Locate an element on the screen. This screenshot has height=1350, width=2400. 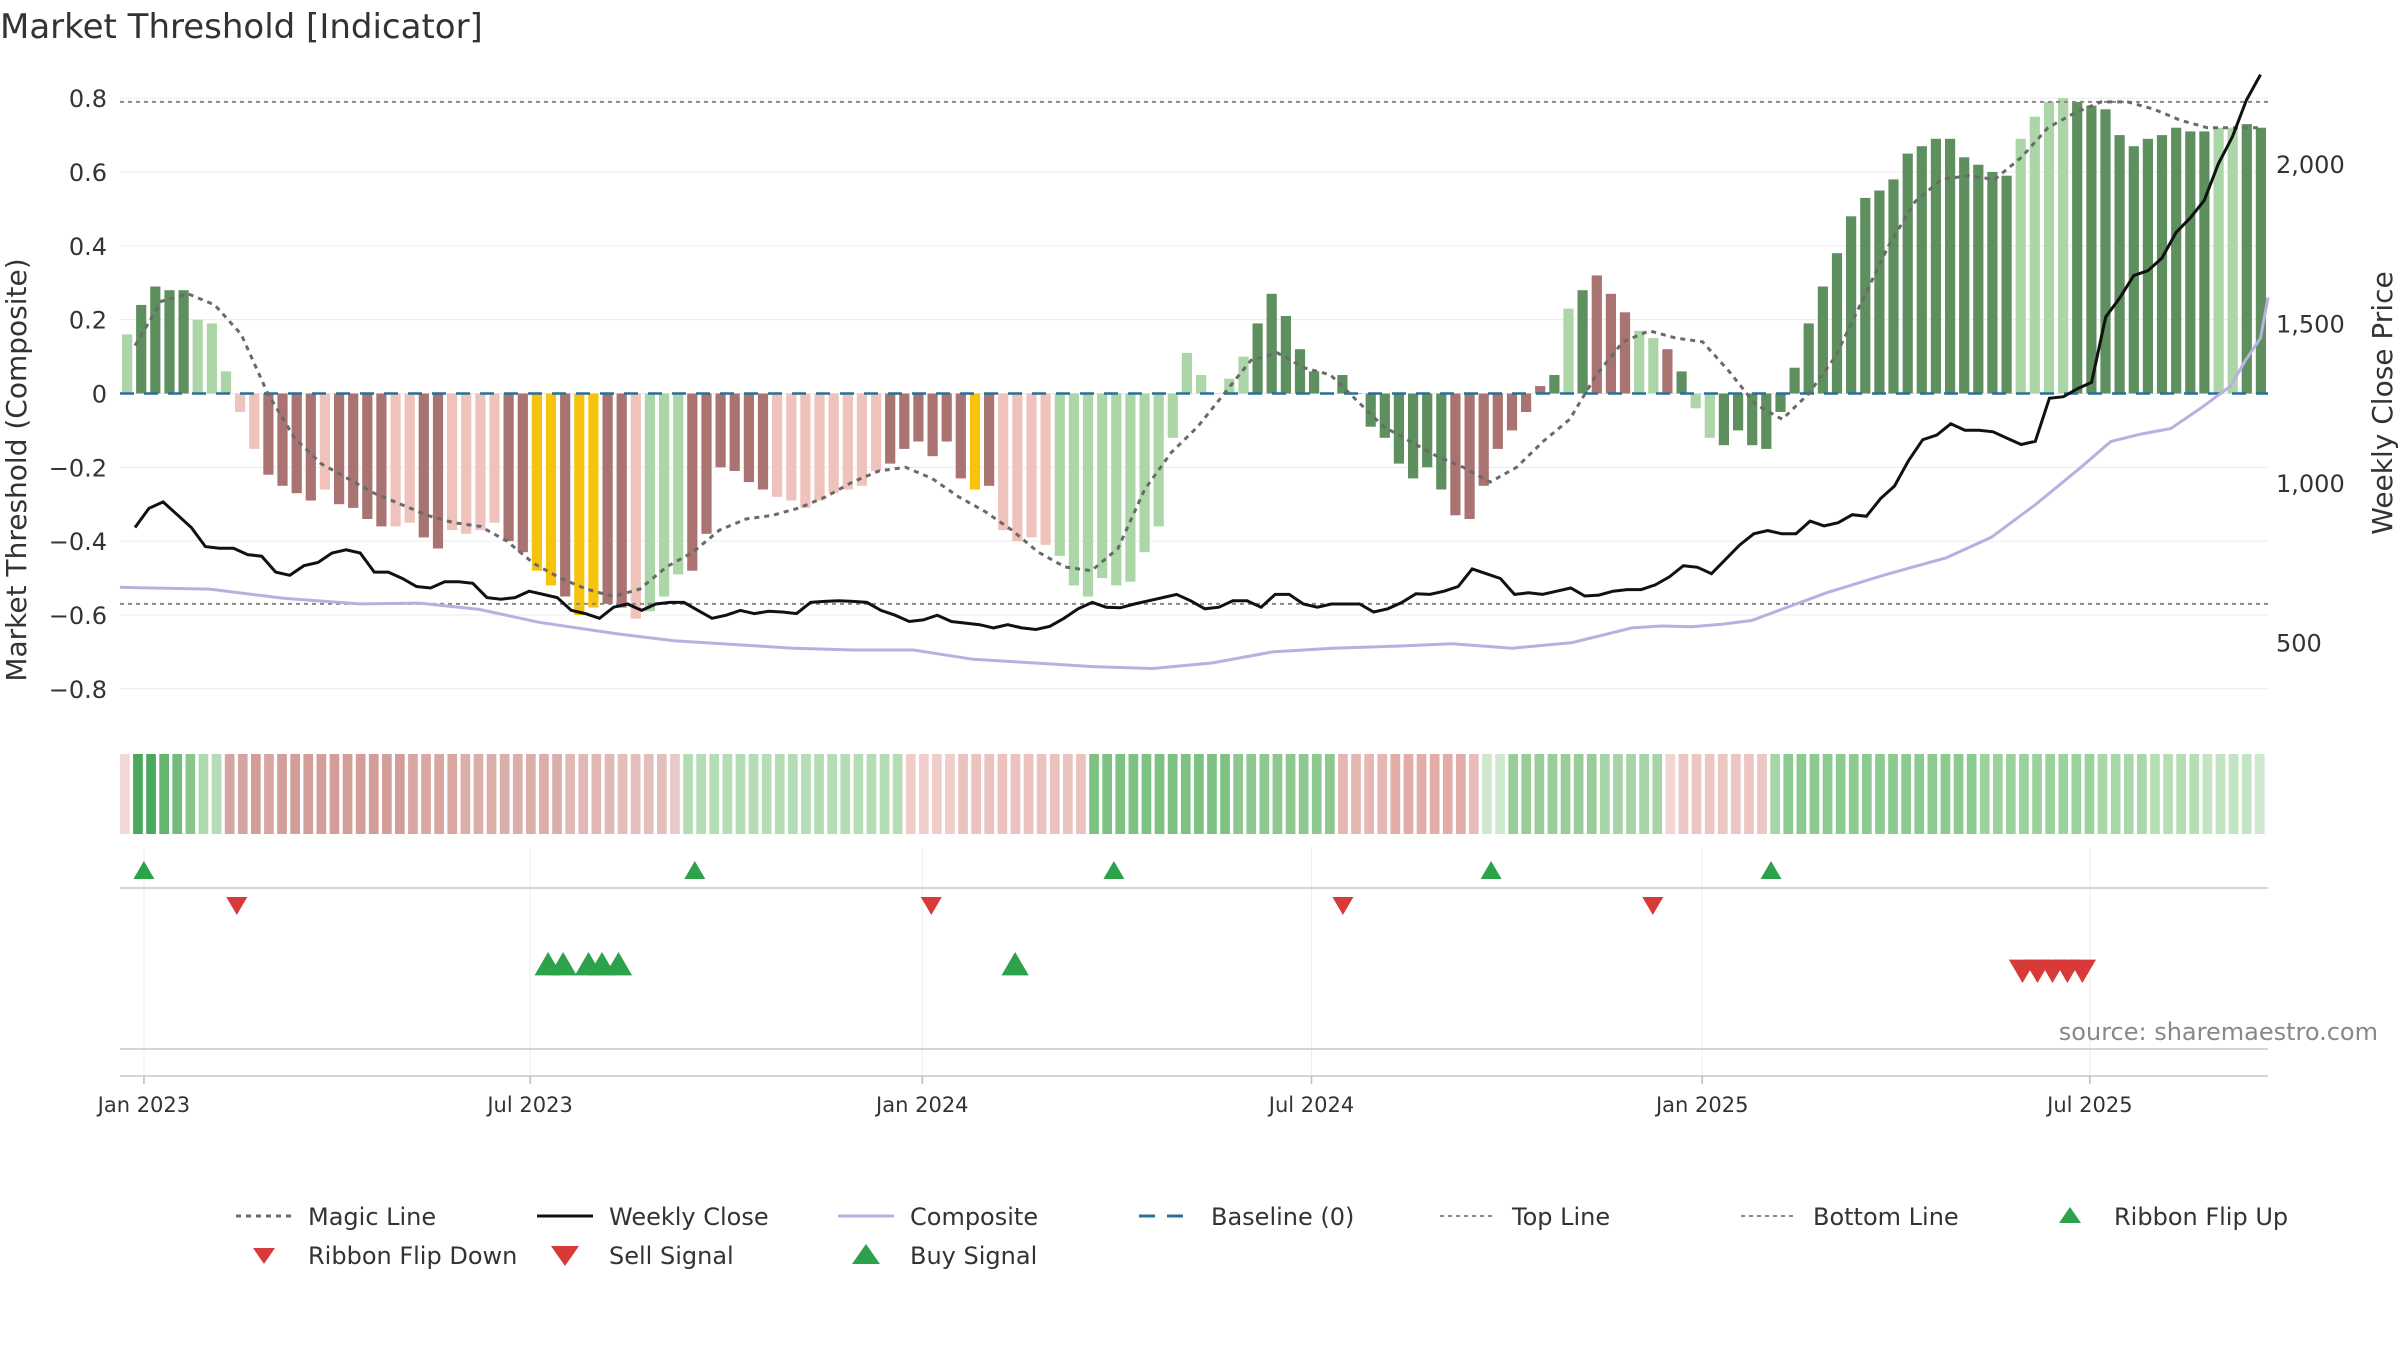
left-tick-label: −0.2 is located at coordinates (78, 468).